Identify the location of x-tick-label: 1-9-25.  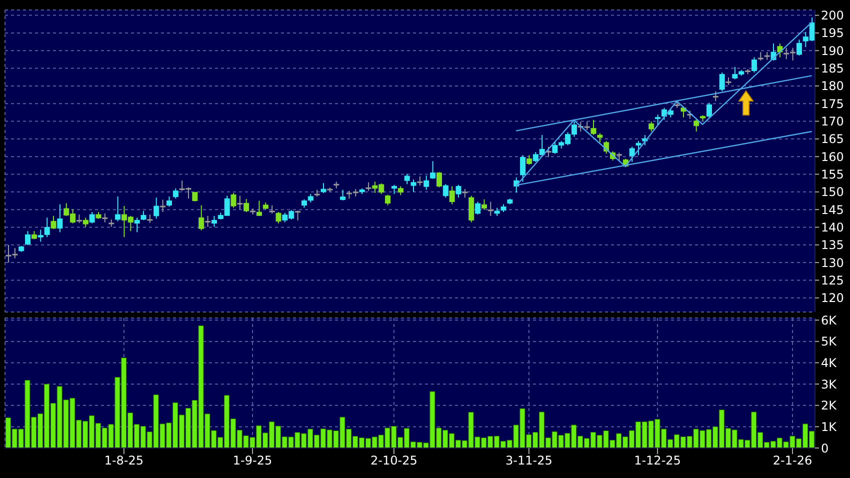
(252, 461).